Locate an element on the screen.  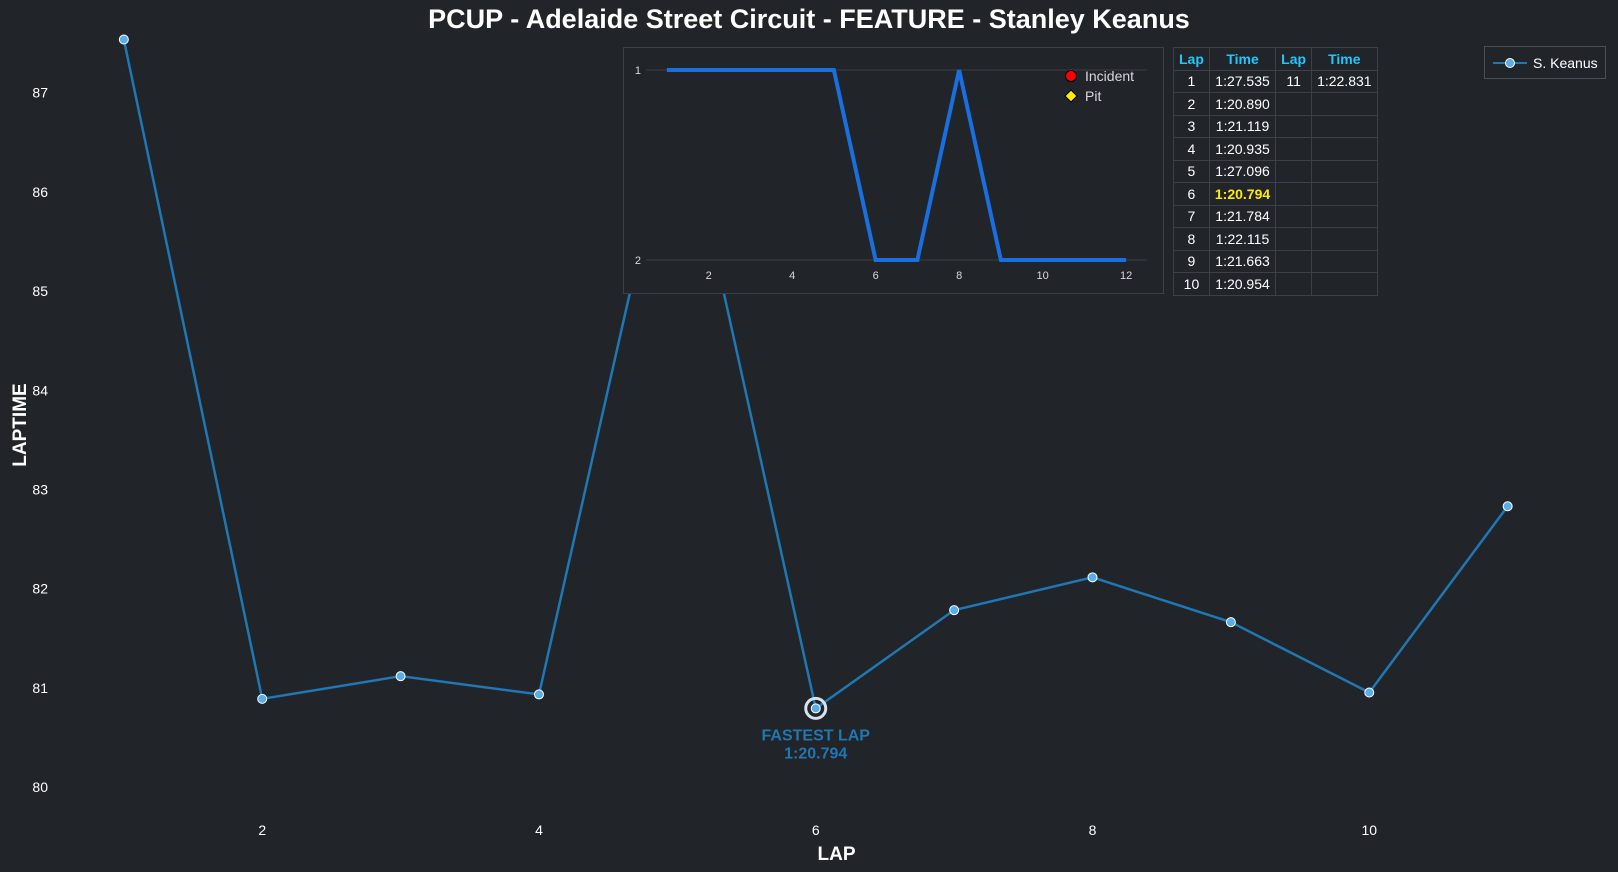
incident-marker-icon is located at coordinates (1071, 76).